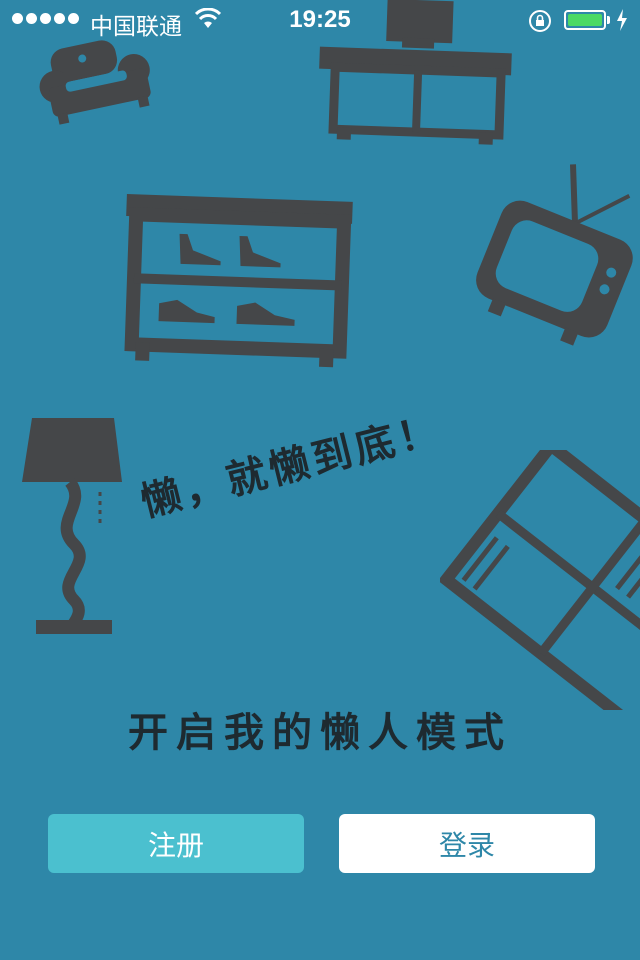 This screenshot has width=640, height=960. I want to click on status-bar: 中国联通 19:25, so click(320, 20).